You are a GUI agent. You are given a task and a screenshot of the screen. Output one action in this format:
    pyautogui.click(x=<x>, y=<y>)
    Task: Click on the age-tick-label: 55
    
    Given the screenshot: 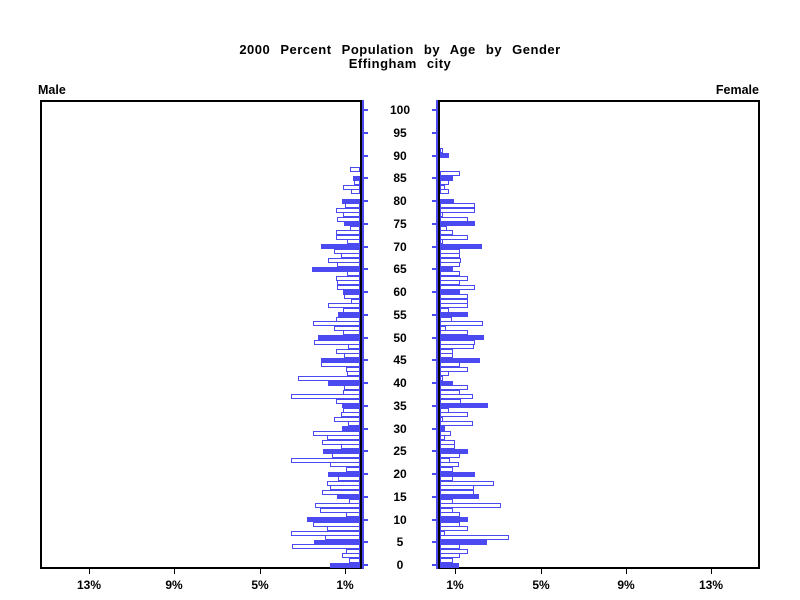 What is the action you would take?
    pyautogui.click(x=400, y=315)
    